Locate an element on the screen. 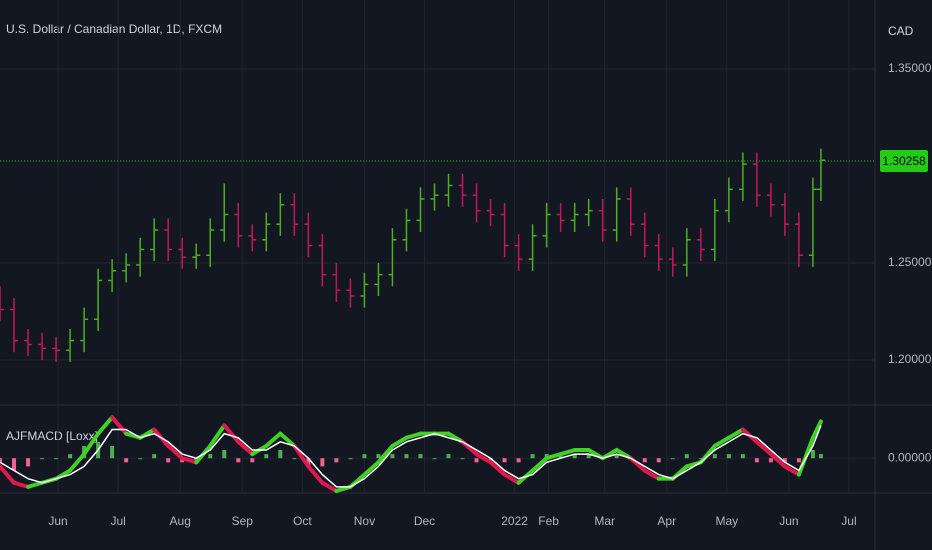 This screenshot has width=932, height=550. last-price-badge is located at coordinates (904, 161).